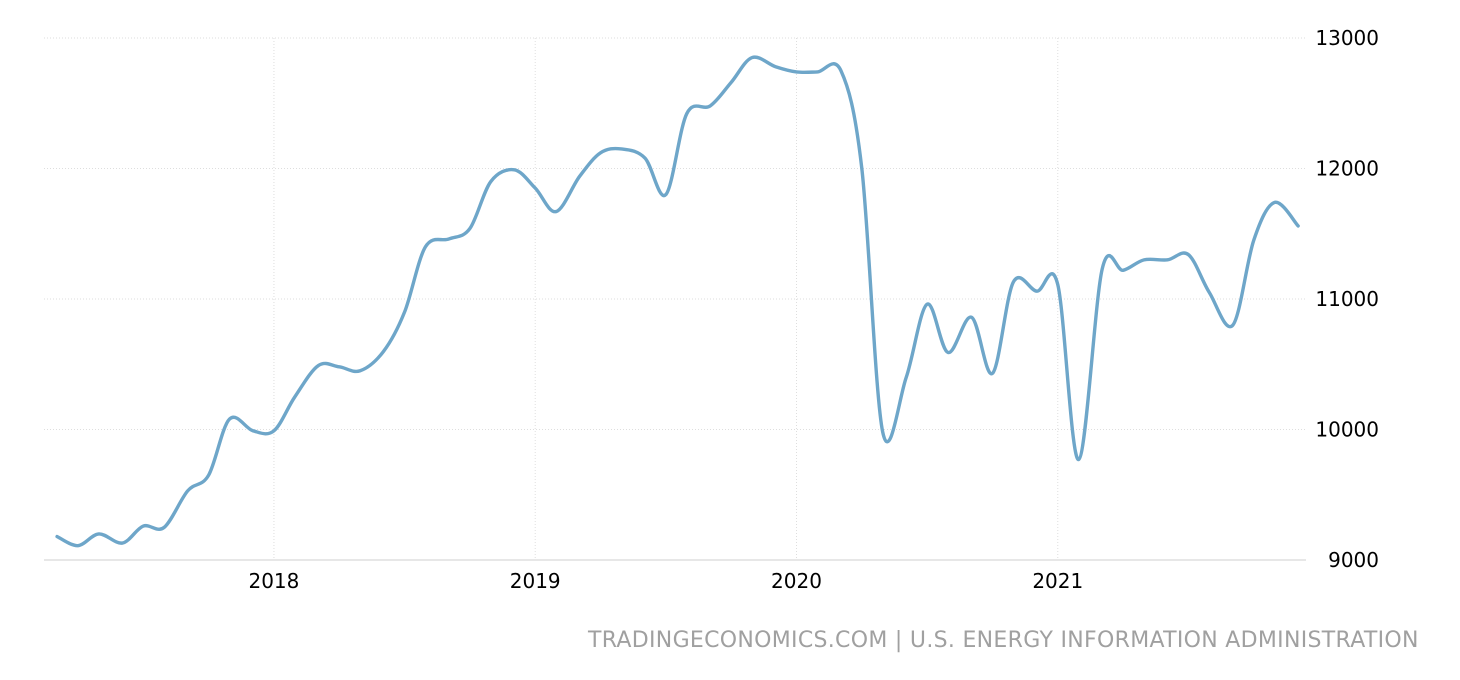 This screenshot has height=680, width=1460. I want to click on x-tick-label: 2019, so click(535, 581).